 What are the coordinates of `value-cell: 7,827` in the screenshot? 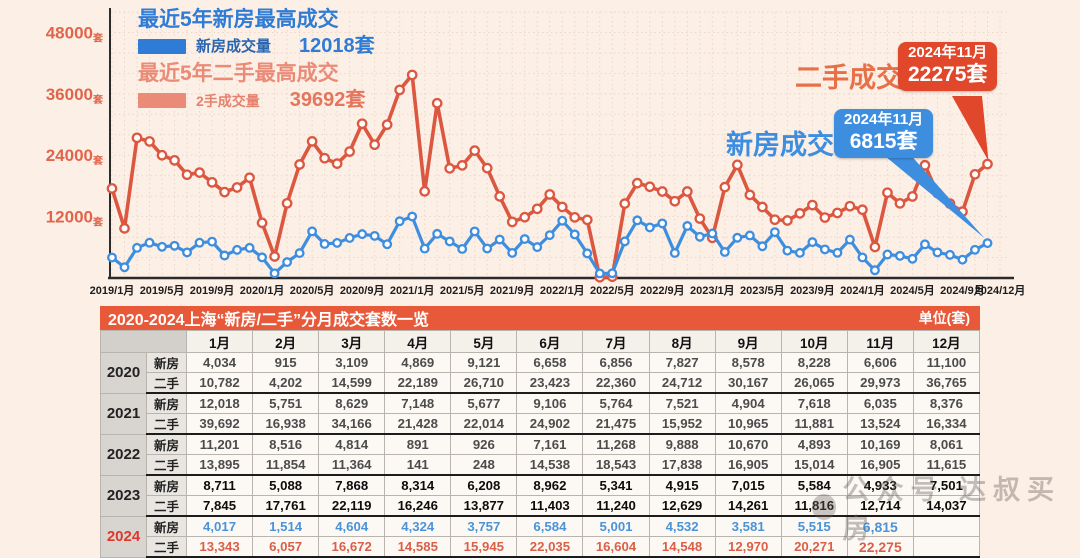 It's located at (682, 362).